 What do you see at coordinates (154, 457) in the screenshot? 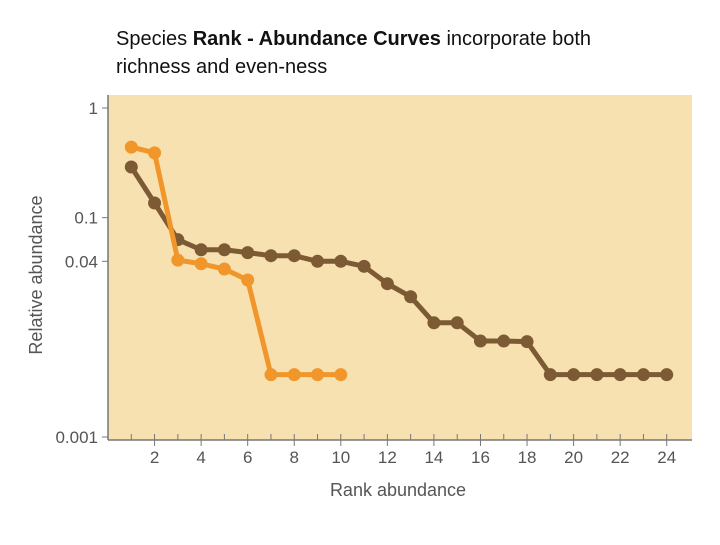
I see `x-tick-label: 2` at bounding box center [154, 457].